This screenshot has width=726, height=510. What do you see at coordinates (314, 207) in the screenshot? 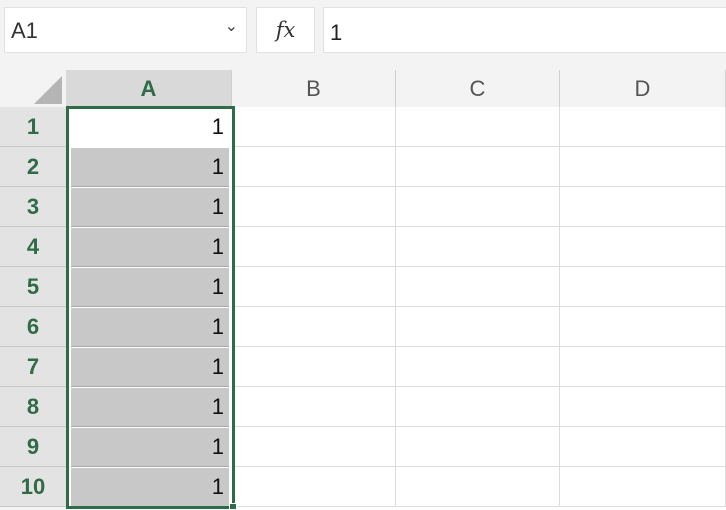
I see `cell-b3` at bounding box center [314, 207].